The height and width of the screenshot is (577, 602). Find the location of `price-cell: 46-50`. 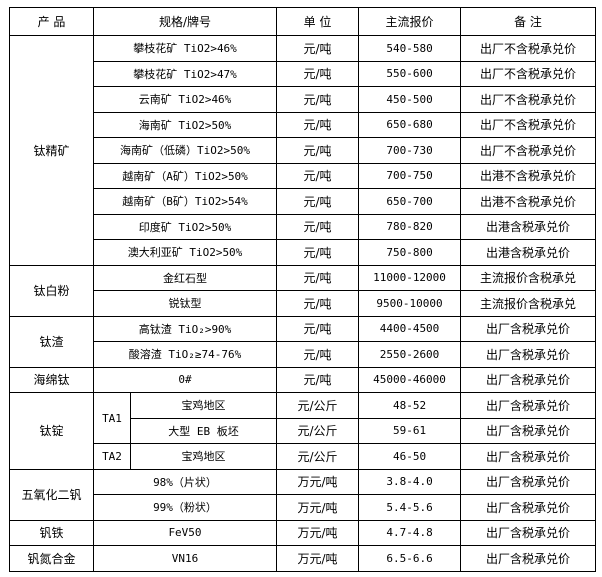

price-cell: 46-50 is located at coordinates (410, 456).